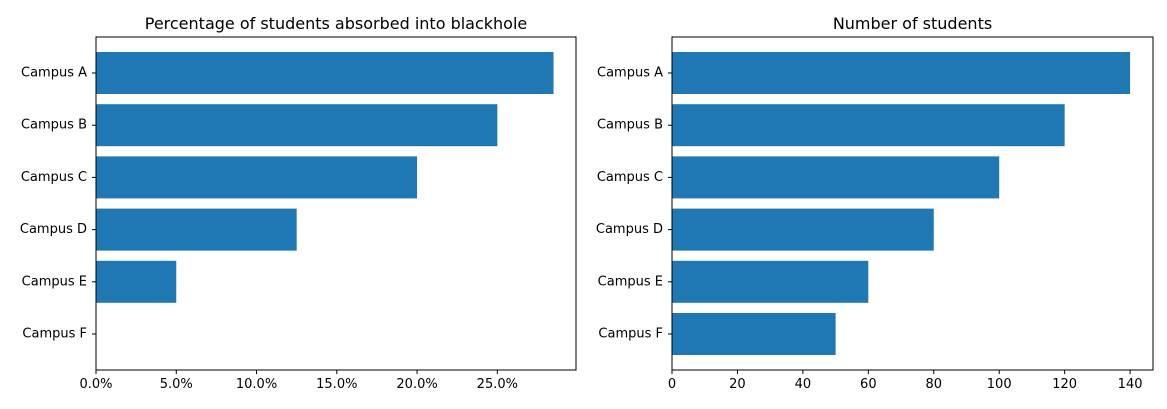 Image resolution: width=1167 pixels, height=409 pixels. What do you see at coordinates (256, 384) in the screenshot?
I see `x-tick-label: 10.0%` at bounding box center [256, 384].